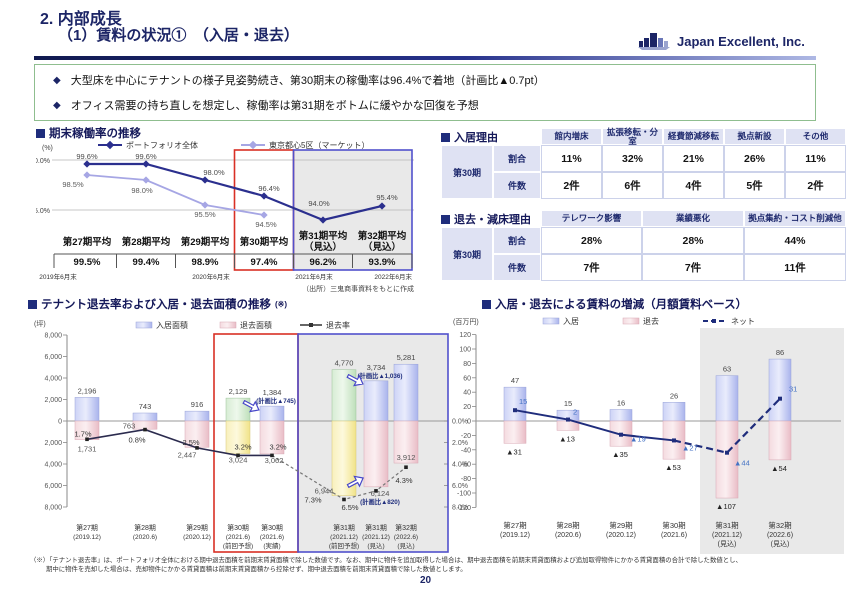 This screenshot has width=851, height=606. Describe the element at coordinates (136, 440) in the screenshot. I see `svg-text: 0.8%` at that location.